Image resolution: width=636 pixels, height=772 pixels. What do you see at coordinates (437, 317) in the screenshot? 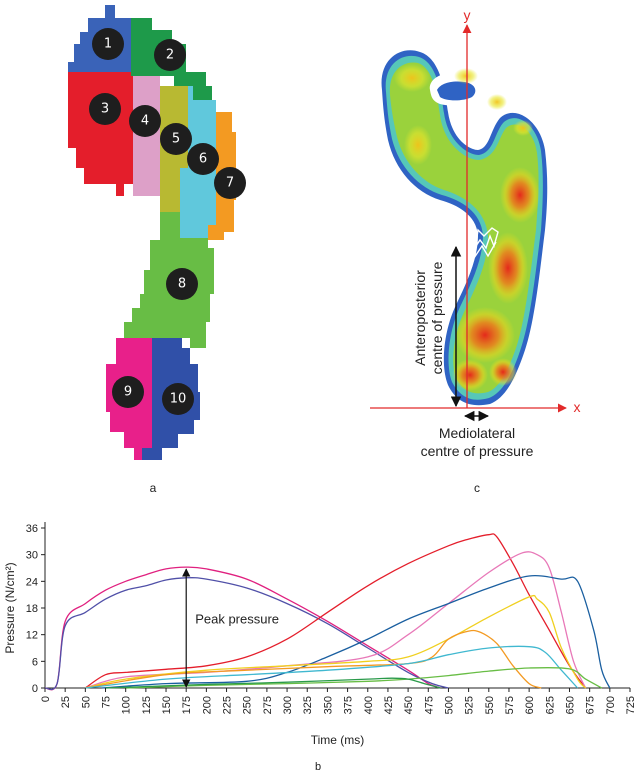
I see `anteroposterior-label-line2: centre of pressure` at bounding box center [437, 317].